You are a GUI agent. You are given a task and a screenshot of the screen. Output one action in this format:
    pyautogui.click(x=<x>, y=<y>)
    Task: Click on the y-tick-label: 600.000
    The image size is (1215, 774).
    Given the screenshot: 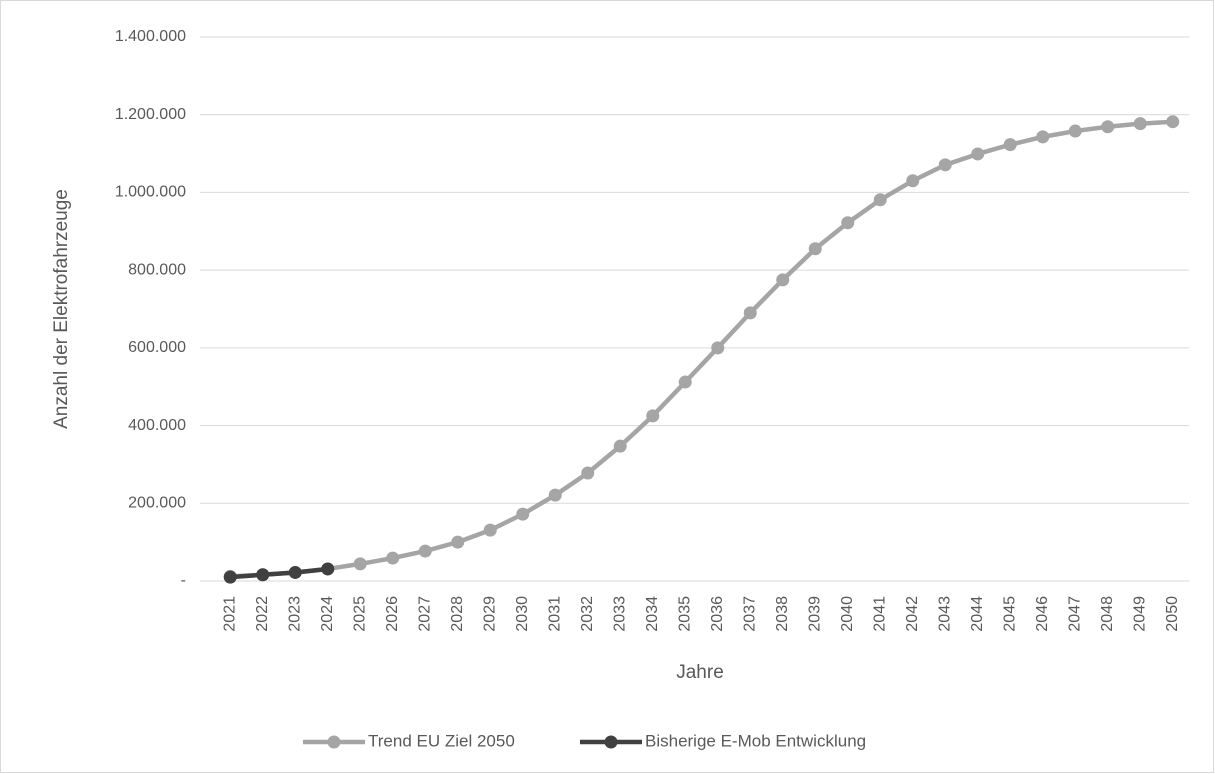 What is the action you would take?
    pyautogui.click(x=157, y=347)
    